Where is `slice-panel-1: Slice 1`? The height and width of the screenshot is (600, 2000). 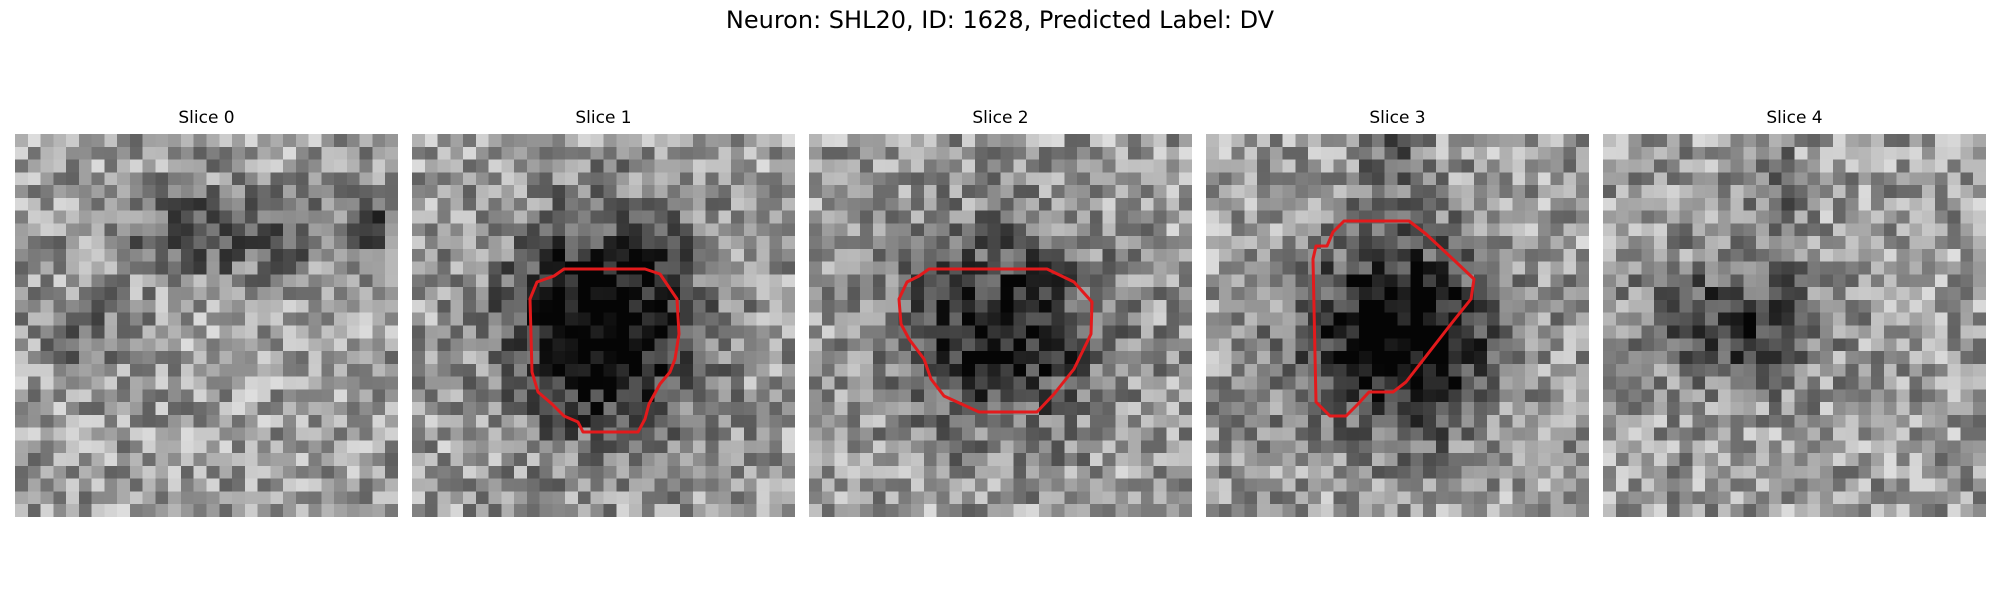 slice-panel-1: Slice 1 is located at coordinates (603, 312).